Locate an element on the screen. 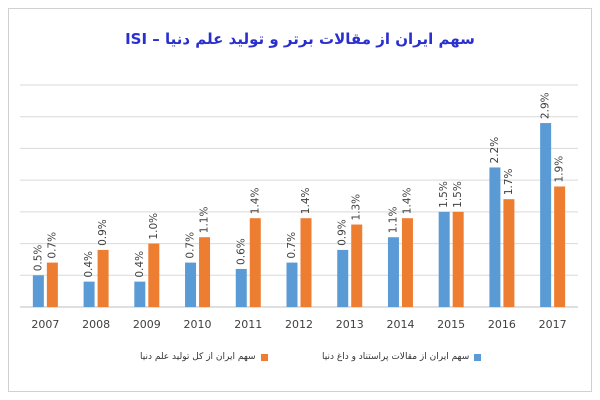  legend-label-total-output: سهم ایران از کل تولید علم دنیا is located at coordinates (198, 357).